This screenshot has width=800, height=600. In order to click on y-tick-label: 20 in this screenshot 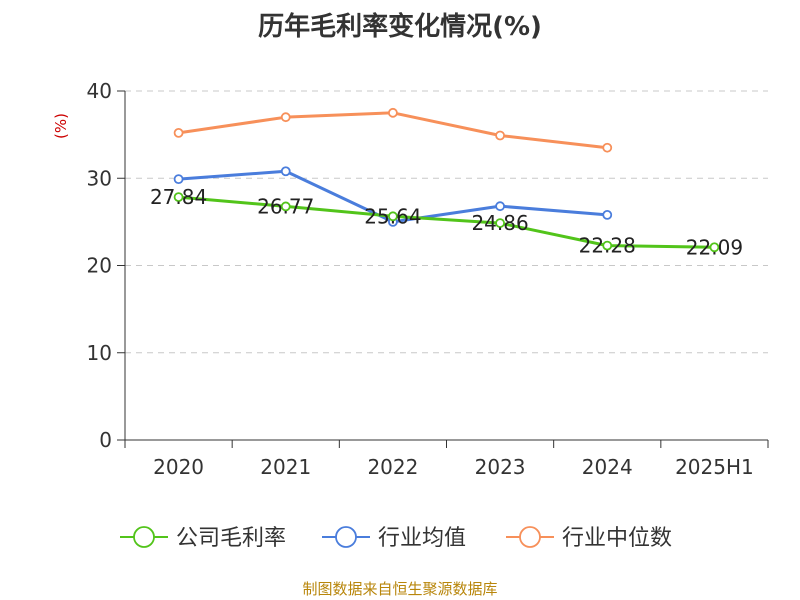, I will do `click(99, 266)`.